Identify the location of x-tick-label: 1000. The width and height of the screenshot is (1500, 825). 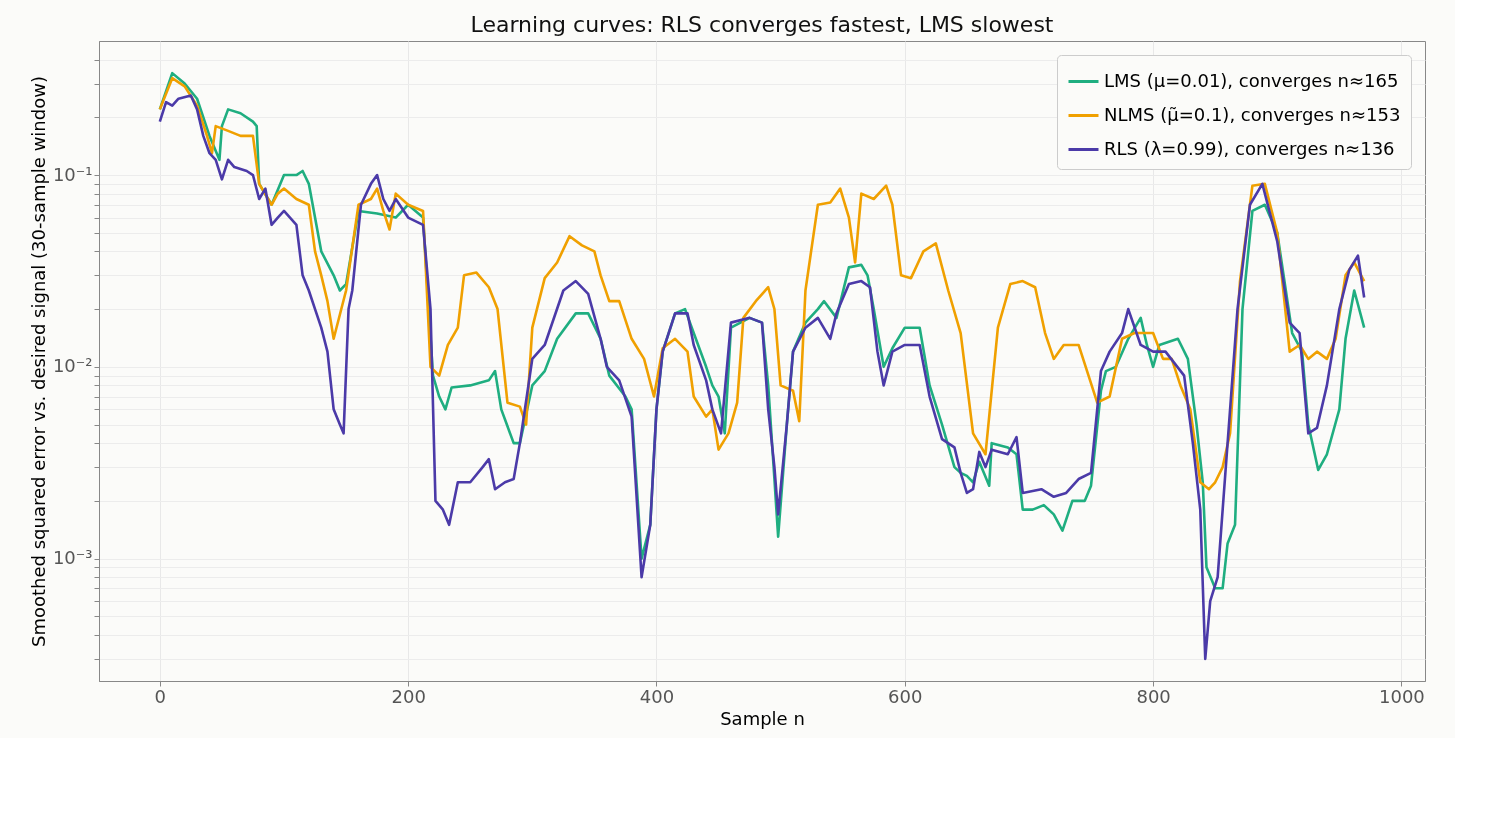
(1402, 696).